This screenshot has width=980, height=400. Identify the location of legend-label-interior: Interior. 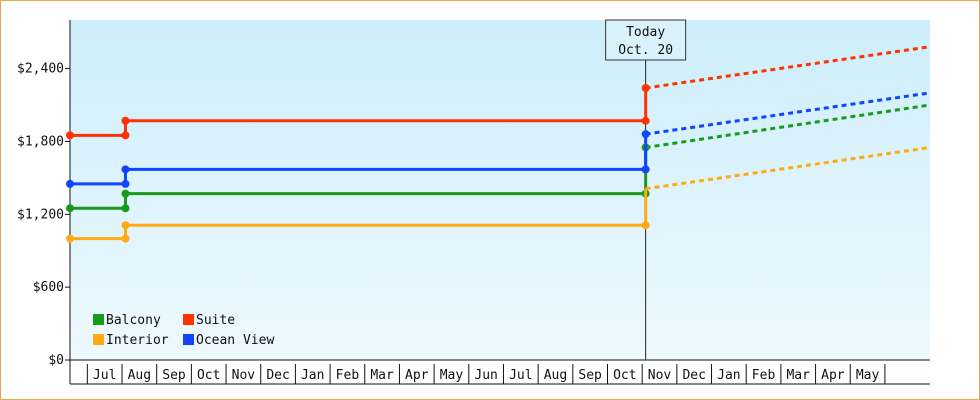
(137, 340).